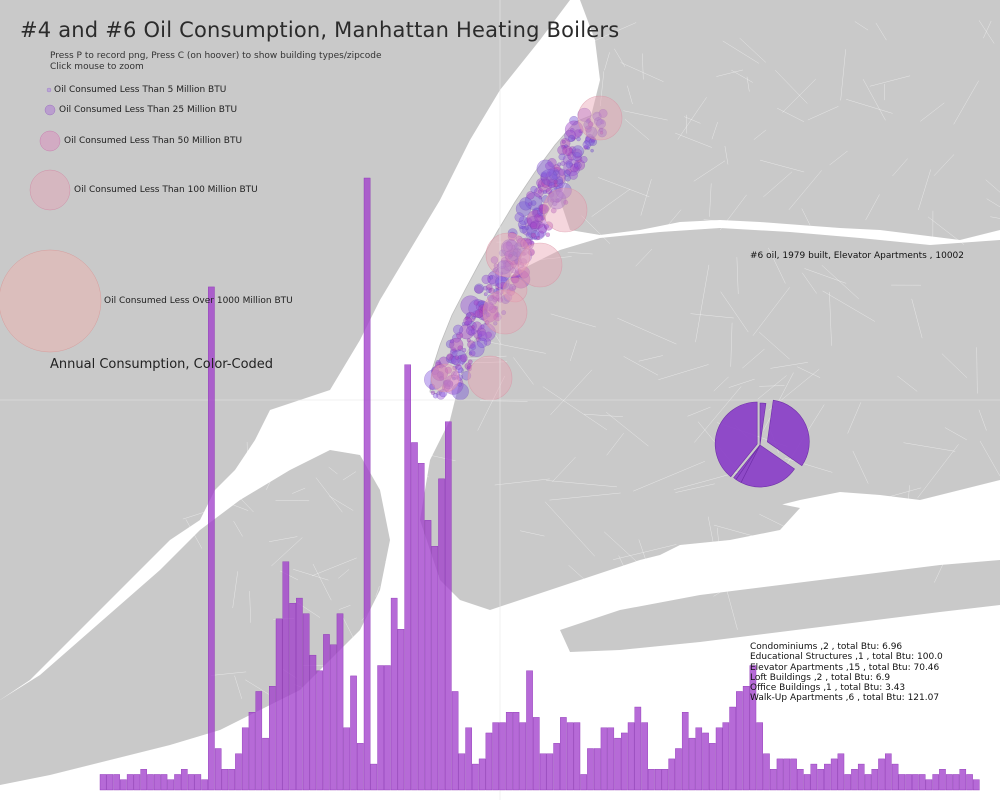  Describe the element at coordinates (49, 90) in the screenshot. I see `legend-circle-5m` at that location.